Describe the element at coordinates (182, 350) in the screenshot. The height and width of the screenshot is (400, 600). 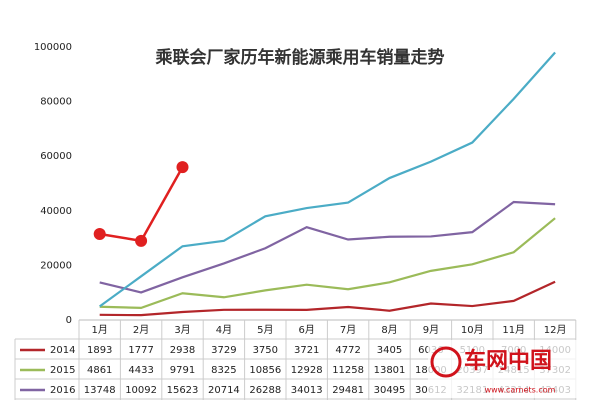
I see `table-cell: 2938` at that location.